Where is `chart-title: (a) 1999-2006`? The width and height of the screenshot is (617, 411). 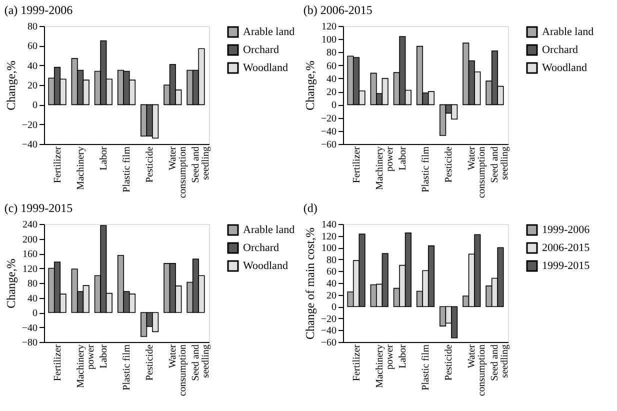 chart-title: (a) 1999-2006 is located at coordinates (38, 10).